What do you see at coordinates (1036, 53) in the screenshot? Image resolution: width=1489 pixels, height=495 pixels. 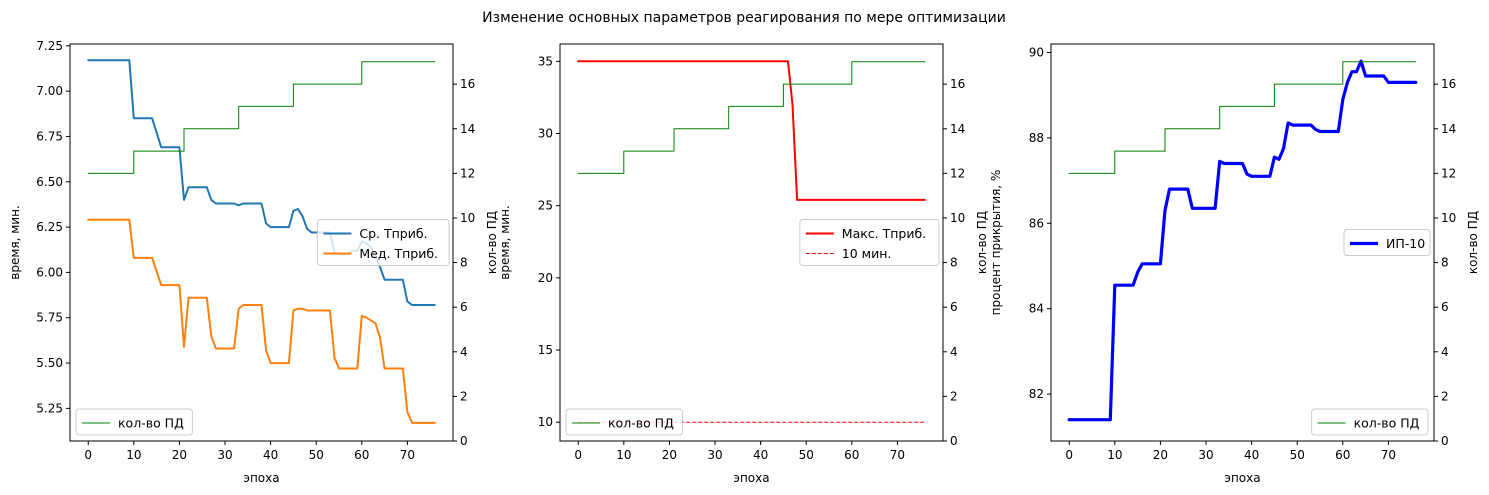 I see `y-tick-label: 90` at bounding box center [1036, 53].